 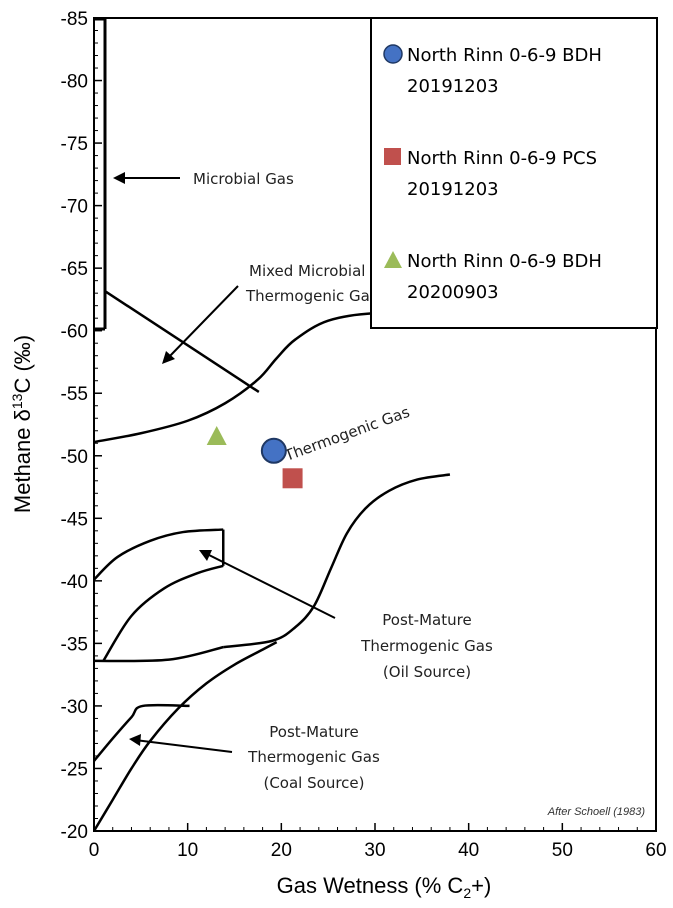 What do you see at coordinates (203, 322) in the screenshot?
I see `mixed-arrow` at bounding box center [203, 322].